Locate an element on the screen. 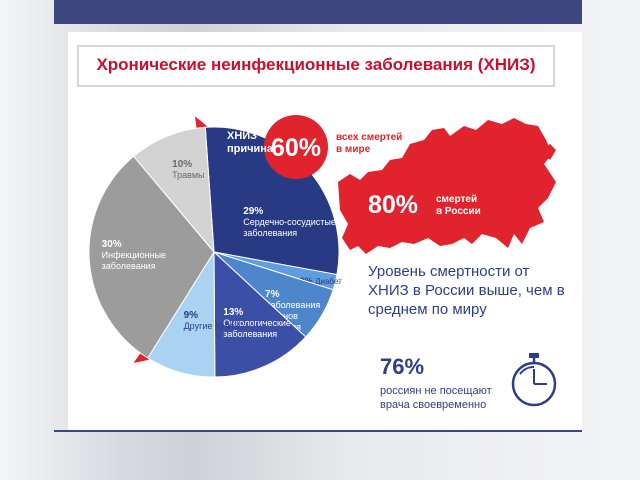  slice-label: 29% Сердечно-сосудистые заболевания is located at coordinates (289, 222).